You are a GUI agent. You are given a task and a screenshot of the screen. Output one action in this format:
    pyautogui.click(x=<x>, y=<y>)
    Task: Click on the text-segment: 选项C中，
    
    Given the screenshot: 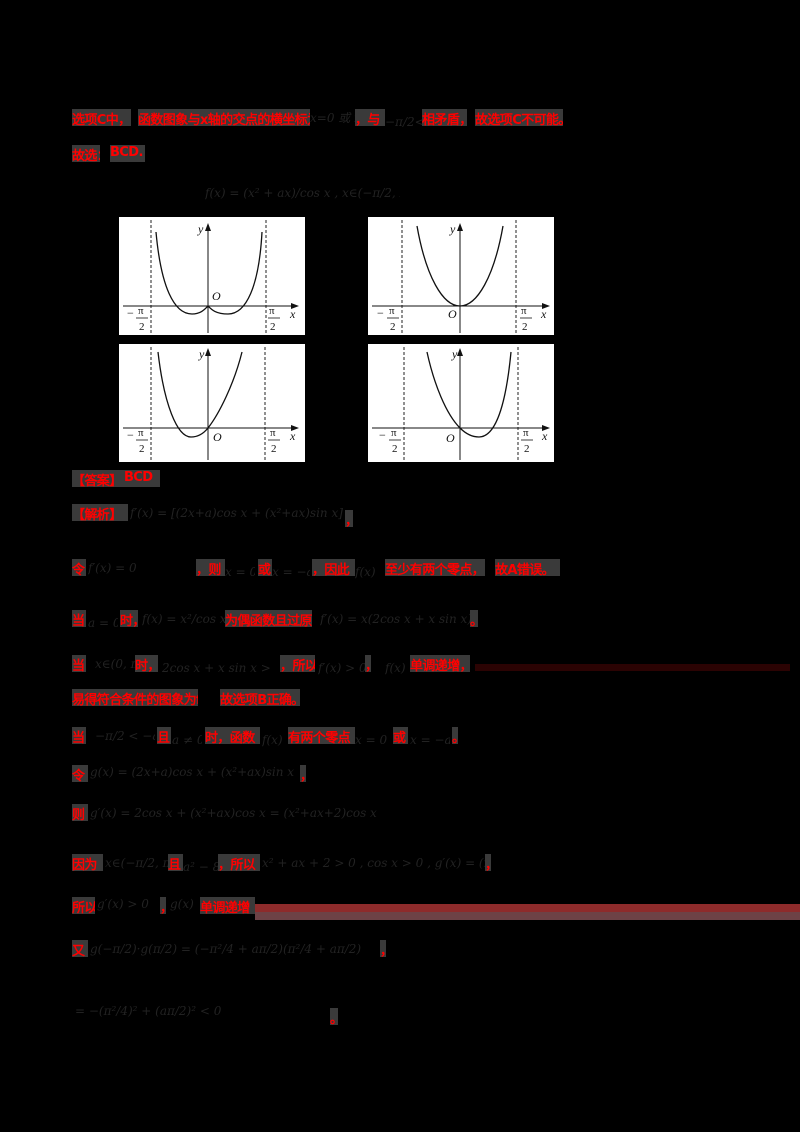 What is the action you would take?
    pyautogui.click(x=101, y=117)
    